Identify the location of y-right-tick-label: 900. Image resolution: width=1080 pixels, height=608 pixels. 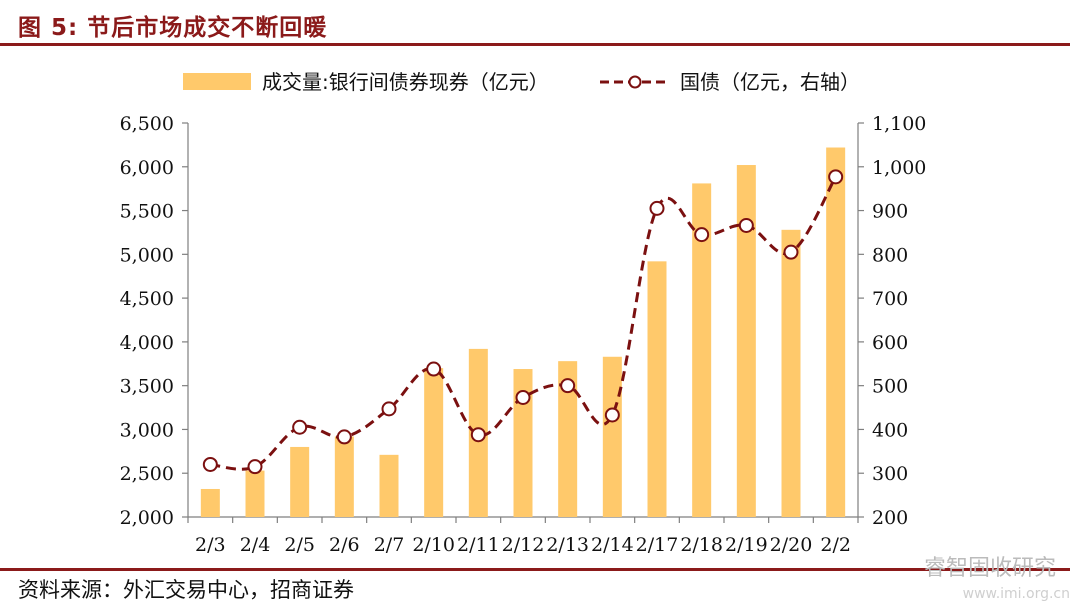
(890, 212).